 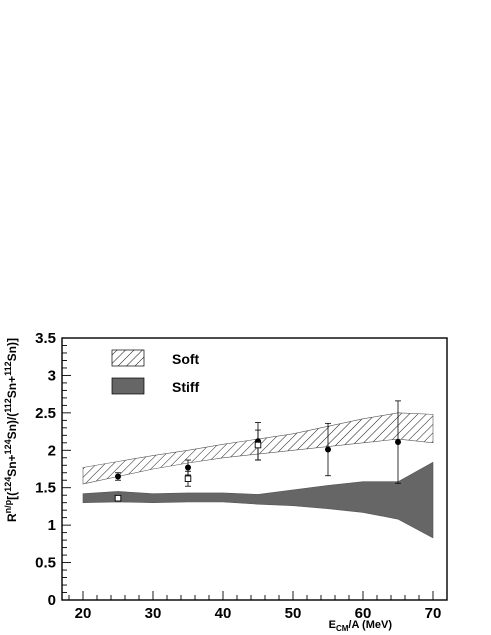 I want to click on x-tick-label: 40, so click(x=223, y=613).